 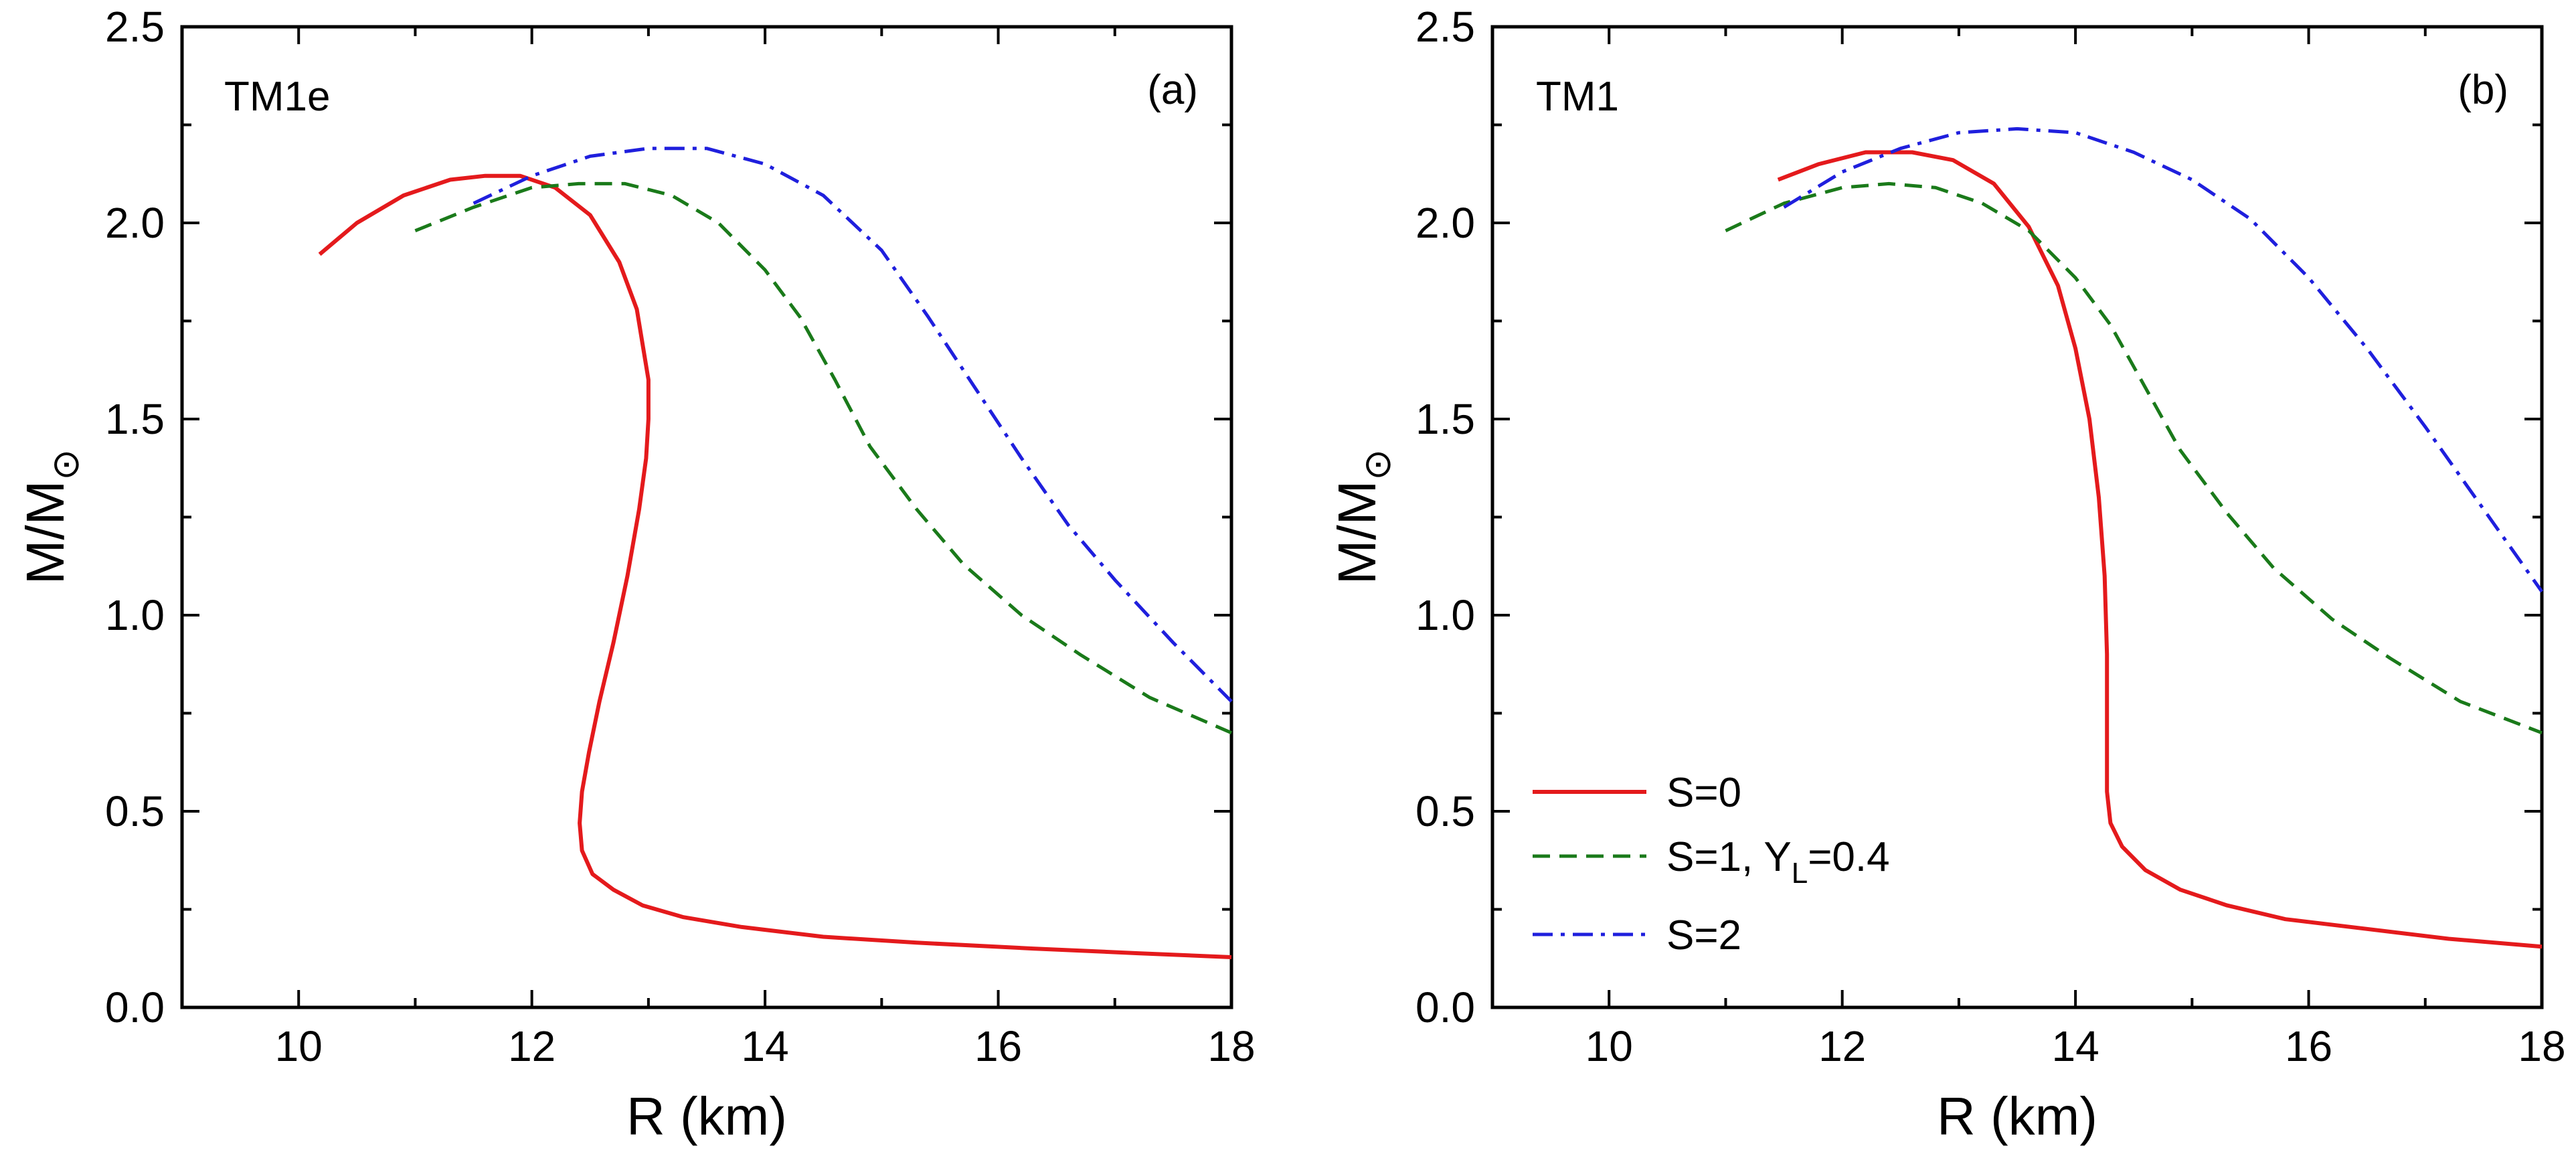 I want to click on x-tick-label-a: 12, so click(x=531, y=1046).